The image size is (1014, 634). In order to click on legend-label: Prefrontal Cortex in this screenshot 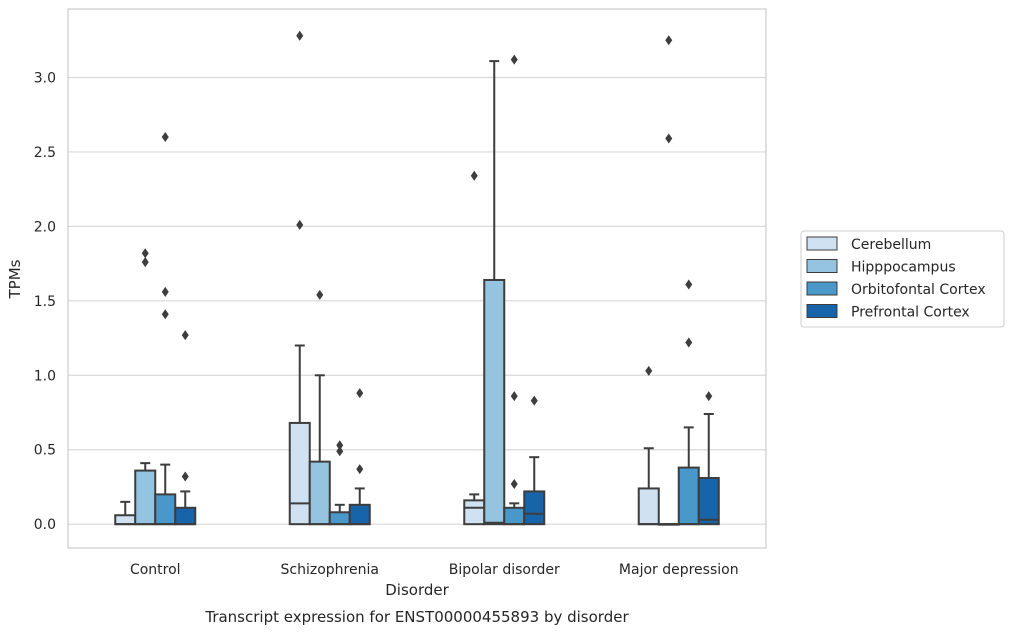, I will do `click(910, 313)`.